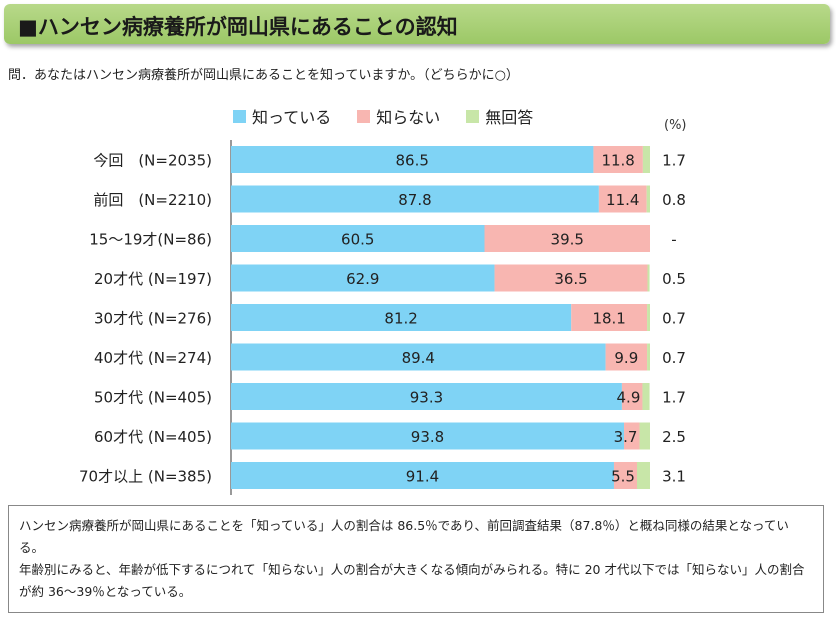 The image size is (836, 623). I want to click on data-label-unknown: 5.5, so click(623, 477).